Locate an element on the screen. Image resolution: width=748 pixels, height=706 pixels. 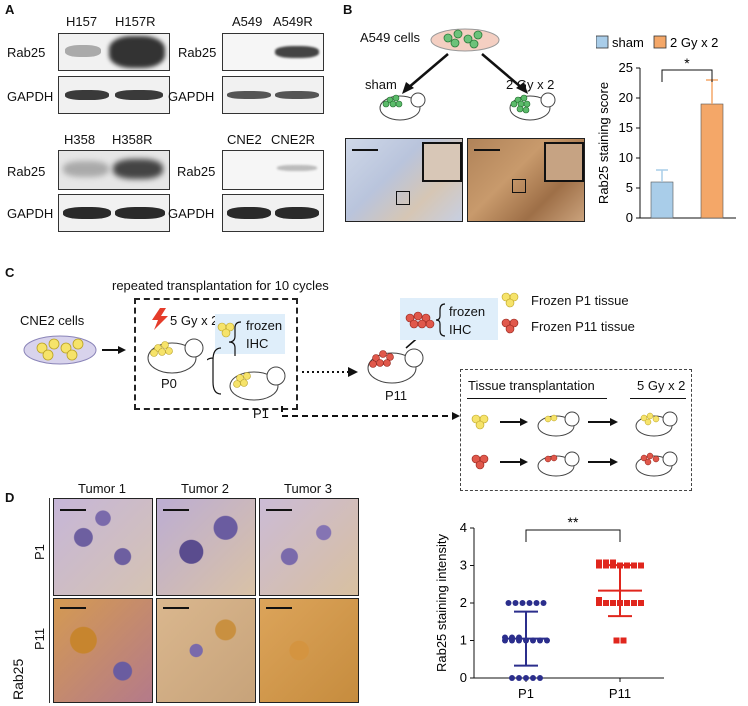
blot-cne2r-label: CNE2R is located at coordinates (293, 139).